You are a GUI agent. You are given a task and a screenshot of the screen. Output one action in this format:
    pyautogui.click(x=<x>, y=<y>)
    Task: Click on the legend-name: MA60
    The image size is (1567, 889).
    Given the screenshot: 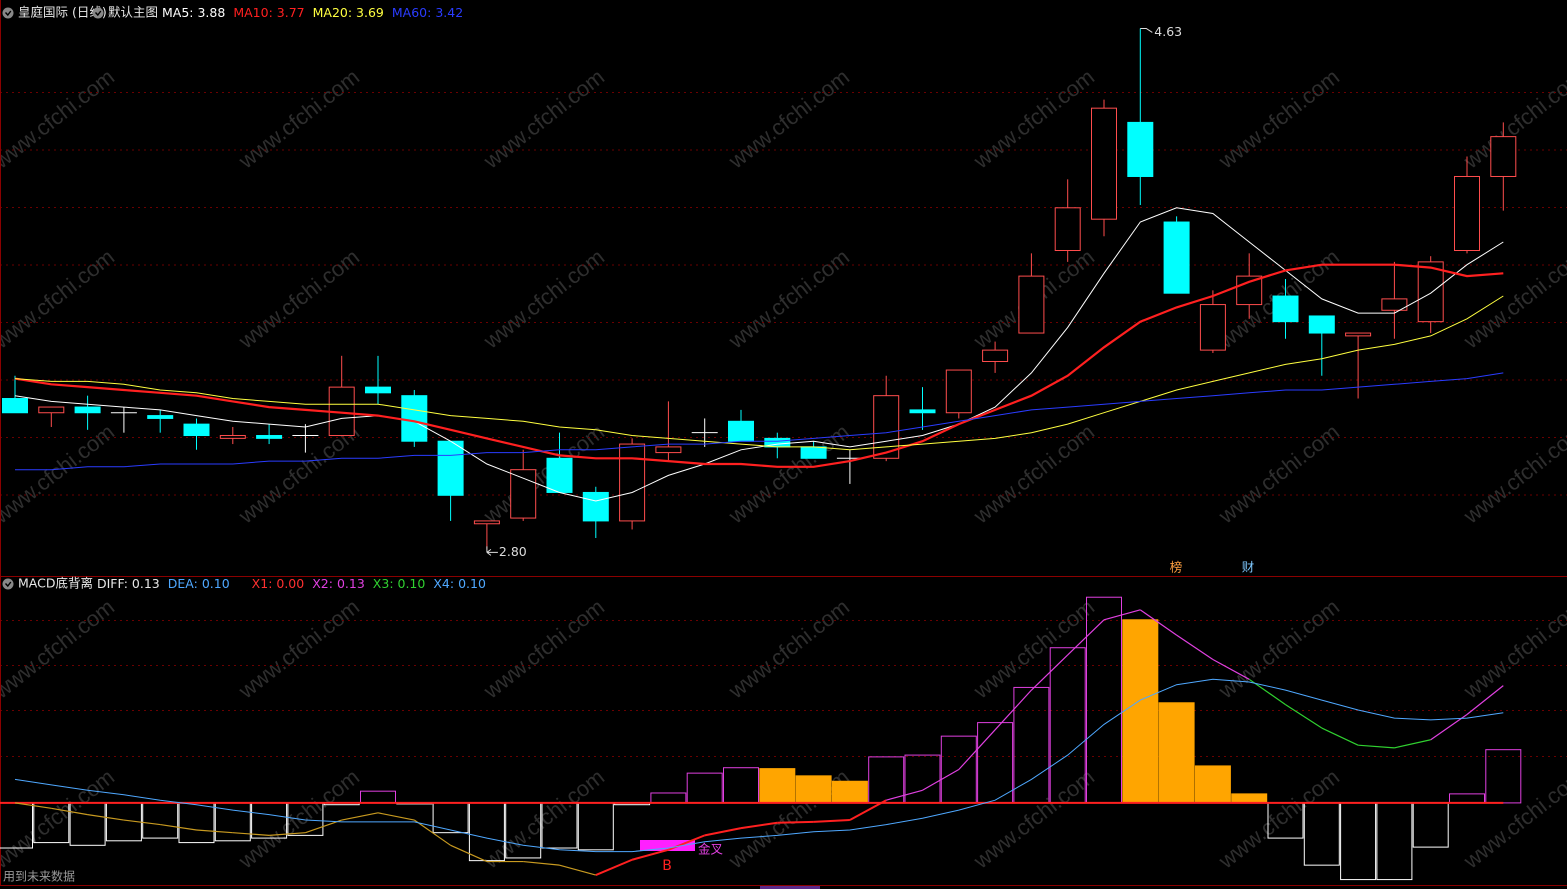 What is the action you would take?
    pyautogui.click(x=409, y=12)
    